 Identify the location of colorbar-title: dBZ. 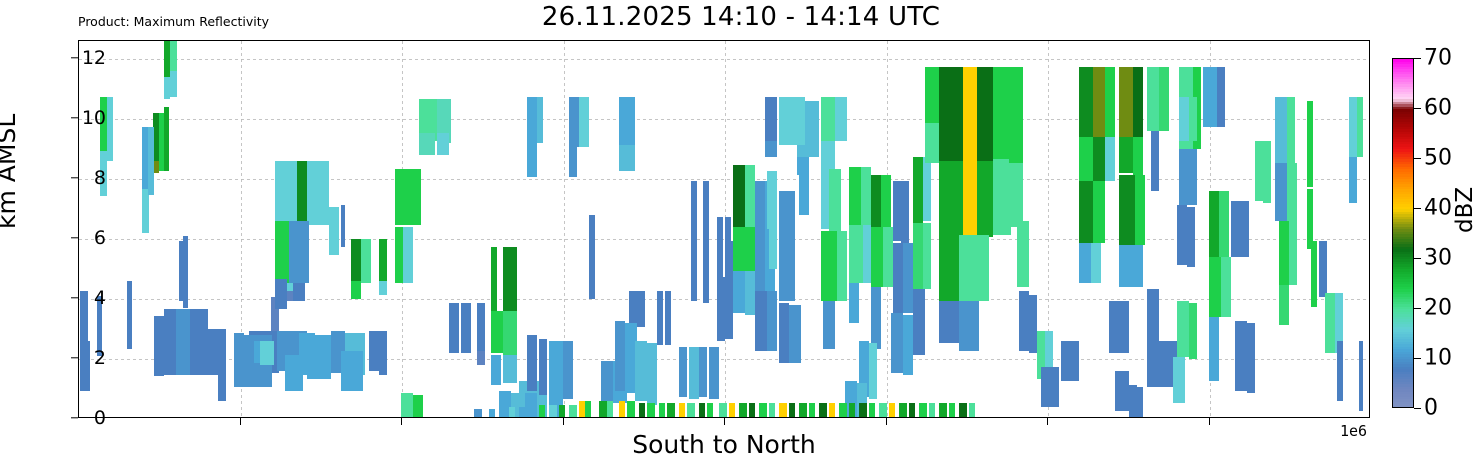
(1465, 209).